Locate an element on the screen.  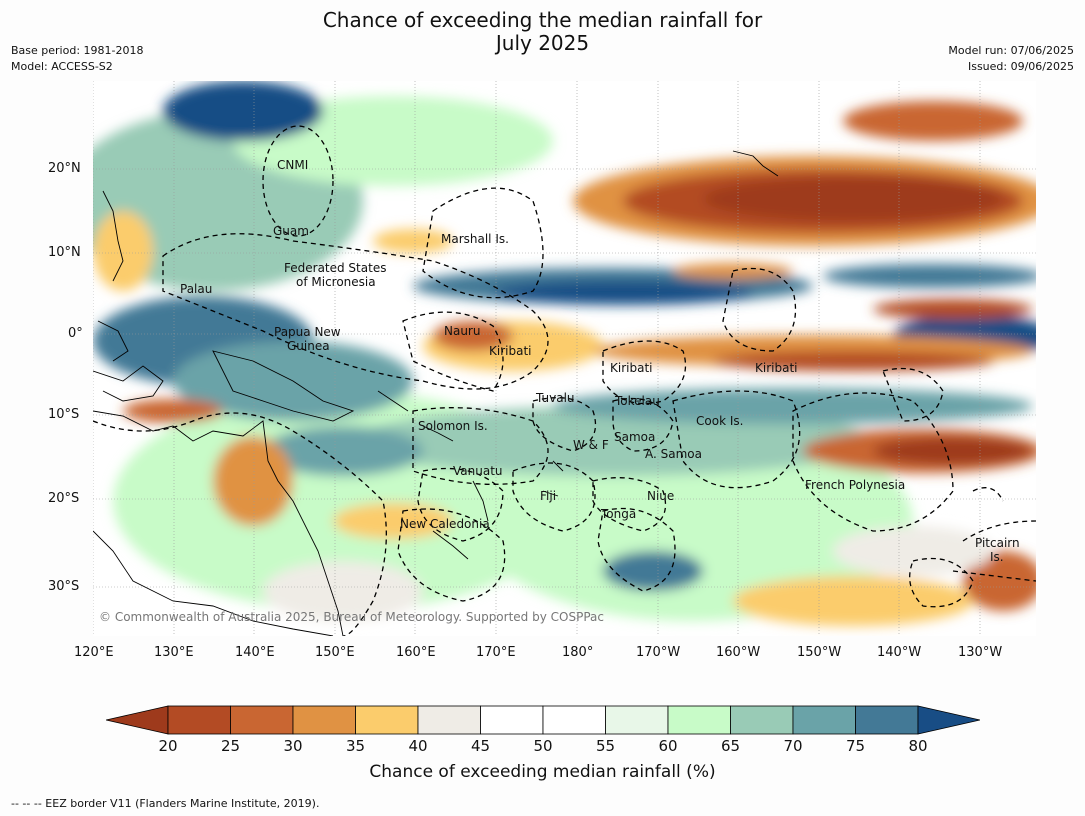
lon-label-170e: 170°E is located at coordinates (496, 652).